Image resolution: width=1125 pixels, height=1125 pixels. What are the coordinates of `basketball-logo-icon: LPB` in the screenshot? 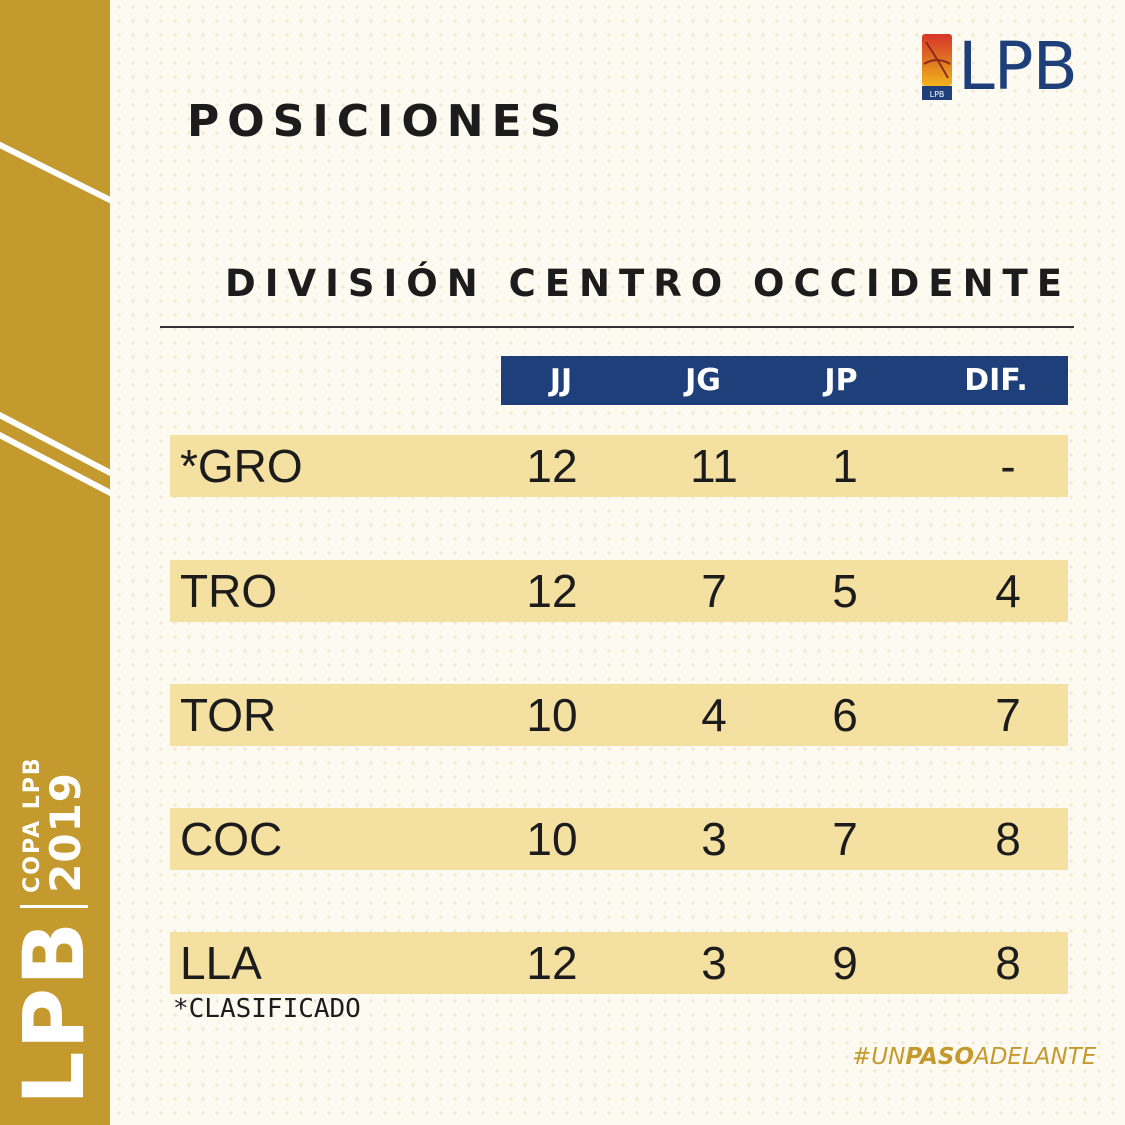 It's located at (937, 67).